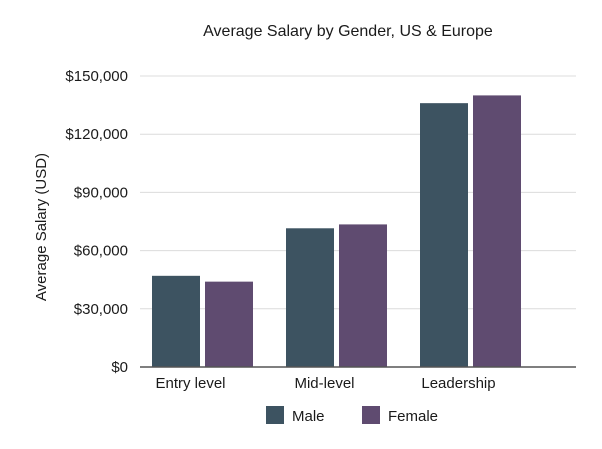 The image size is (602, 449). I want to click on legend-swatch-male, so click(275, 415).